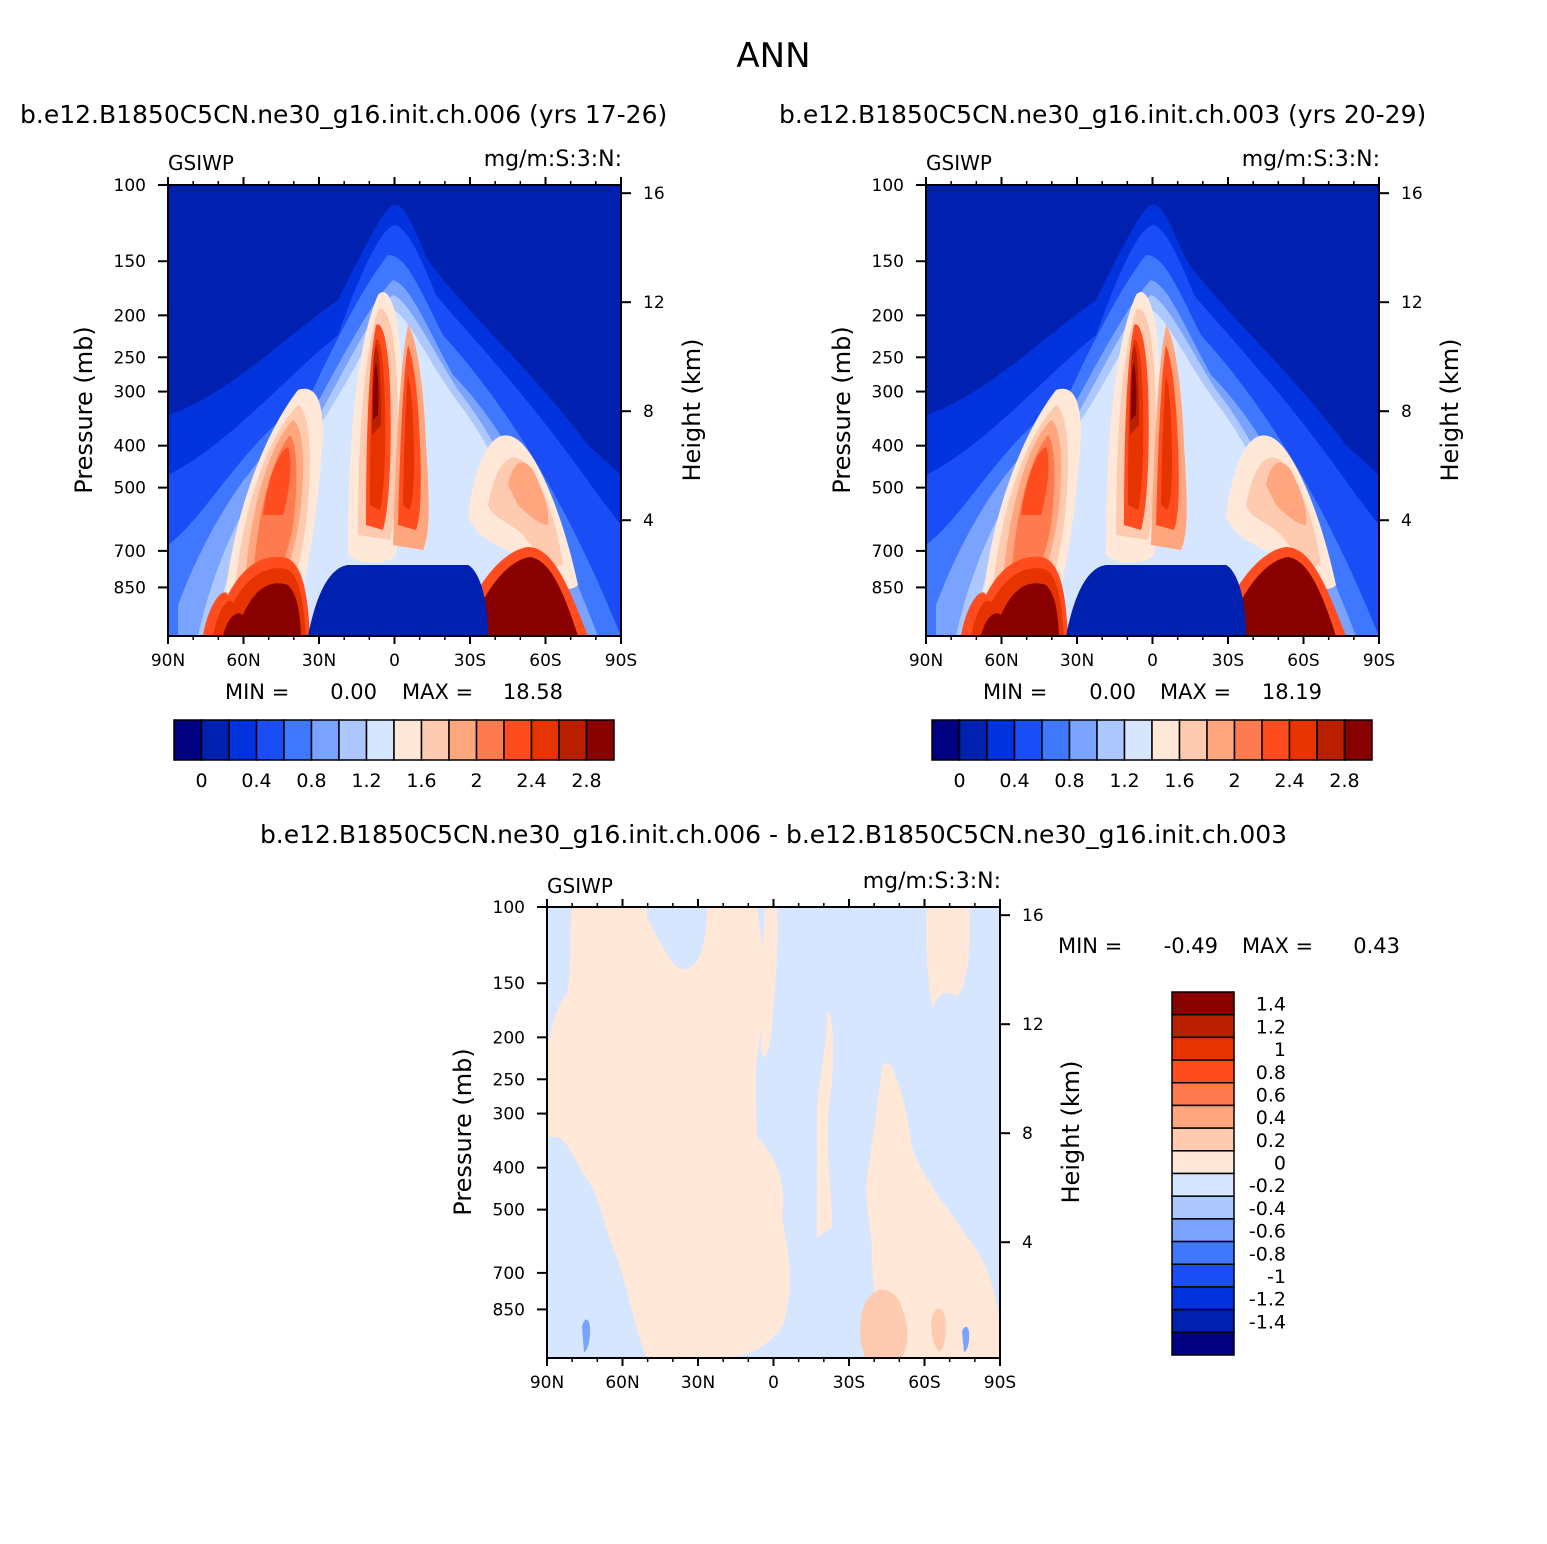  Describe the element at coordinates (692, 410) in the screenshot. I see `panel1-ylabel-right: Height (km)` at that location.